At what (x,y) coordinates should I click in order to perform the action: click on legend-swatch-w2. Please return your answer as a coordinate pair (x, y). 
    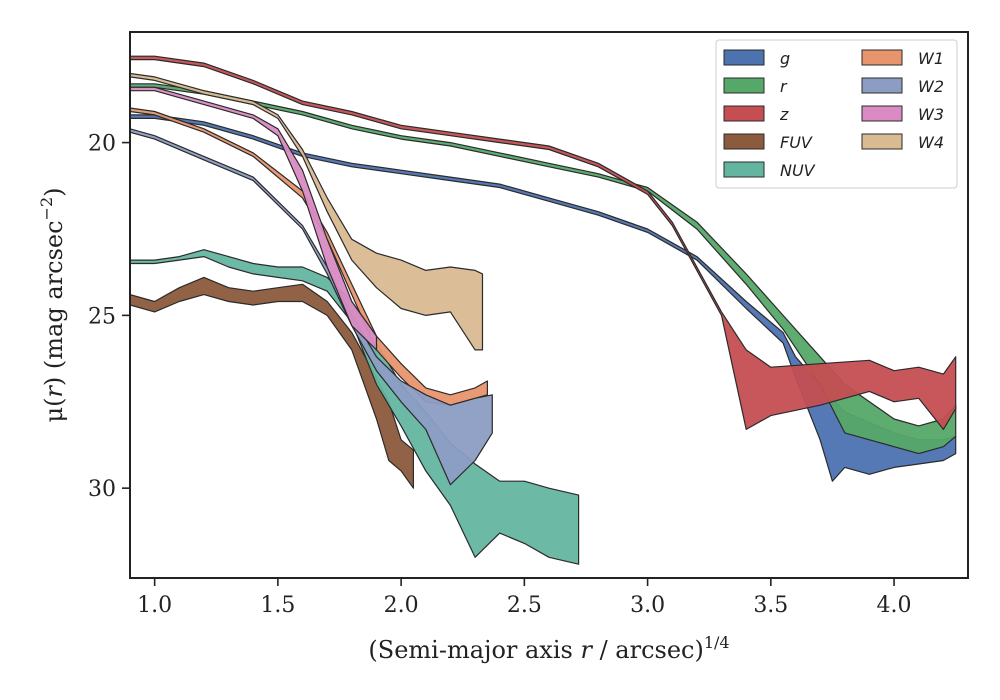
    Looking at the image, I should click on (882, 85).